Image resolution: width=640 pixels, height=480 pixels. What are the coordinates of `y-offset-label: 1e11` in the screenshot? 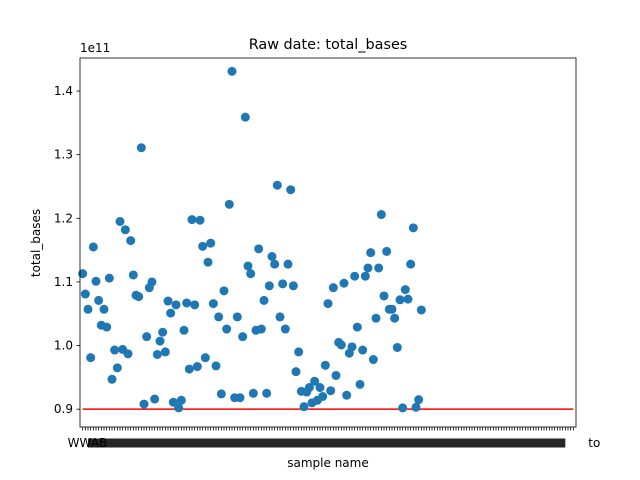 It's located at (95, 48).